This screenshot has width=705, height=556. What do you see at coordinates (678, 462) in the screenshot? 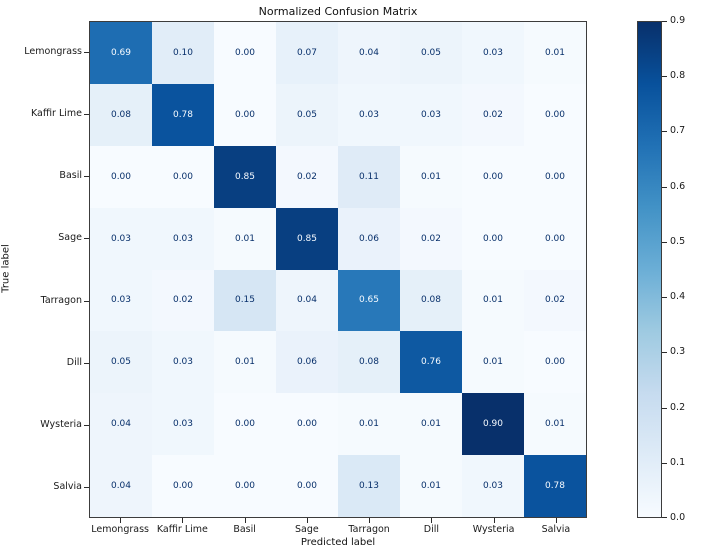
I see `colorbar-tick-label: 0.1` at bounding box center [678, 462].